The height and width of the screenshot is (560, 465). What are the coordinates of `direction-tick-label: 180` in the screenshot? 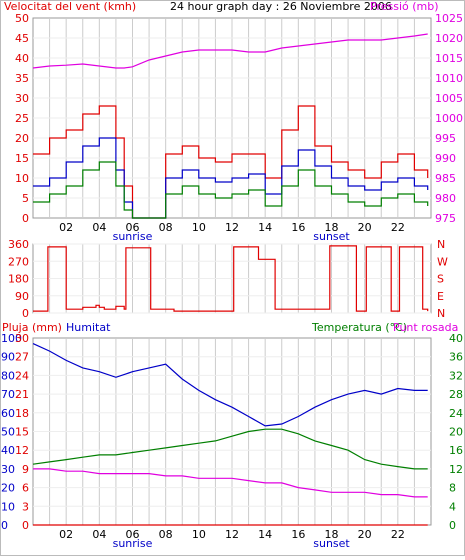 It's located at (18, 279).